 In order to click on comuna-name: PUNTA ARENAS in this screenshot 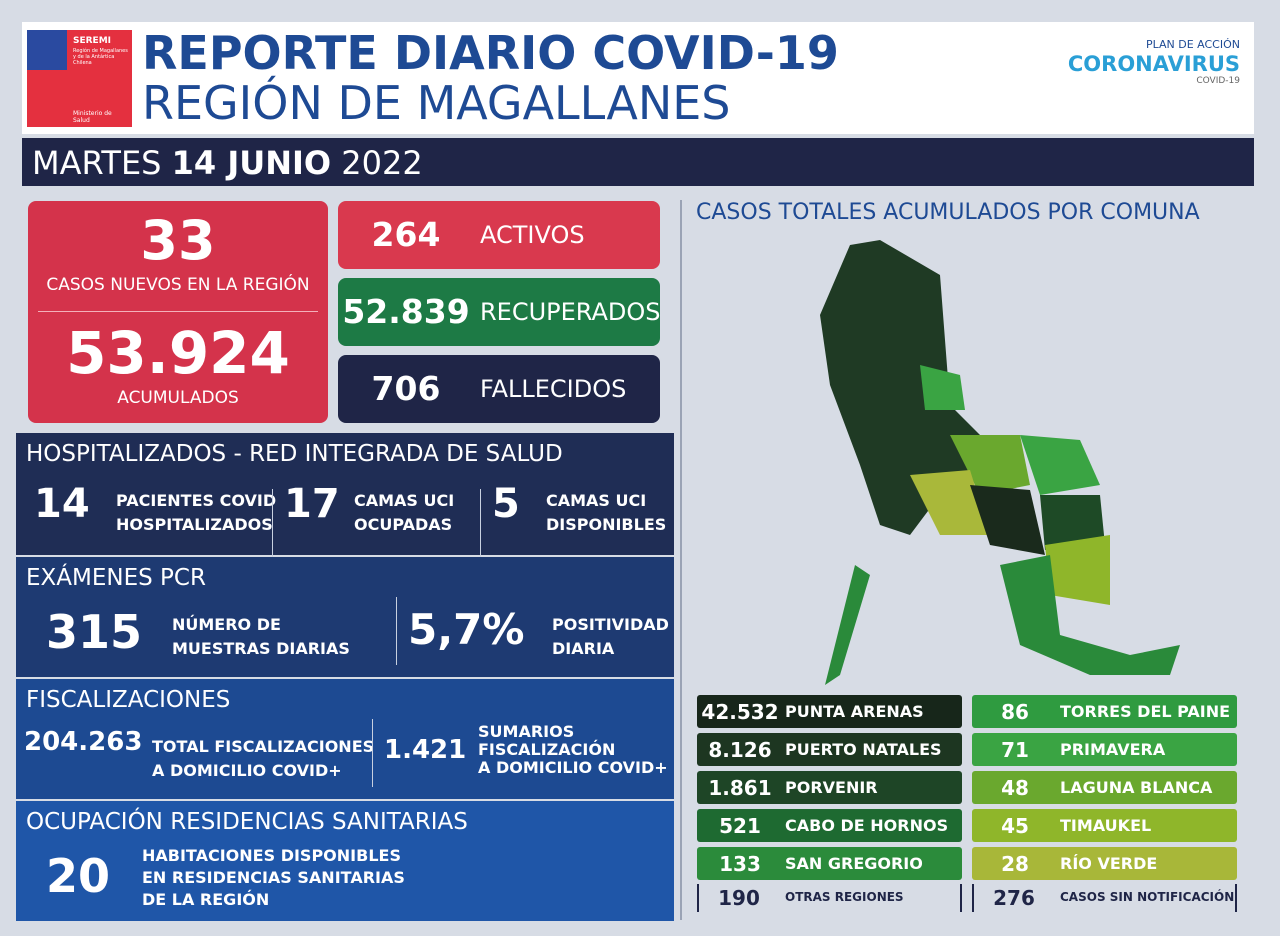, I will do `click(854, 711)`.